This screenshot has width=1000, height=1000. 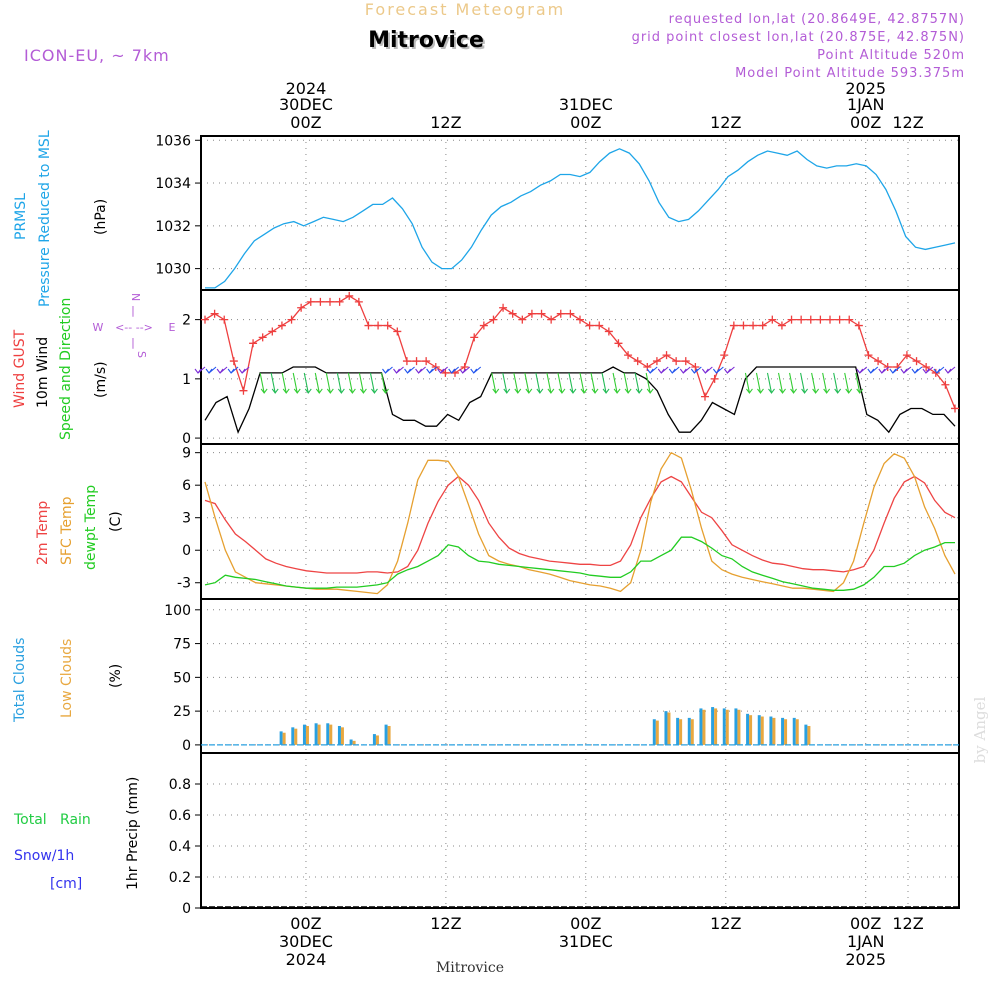 What do you see at coordinates (865, 959) in the screenshot?
I see `bottom-year-label: 2025` at bounding box center [865, 959].